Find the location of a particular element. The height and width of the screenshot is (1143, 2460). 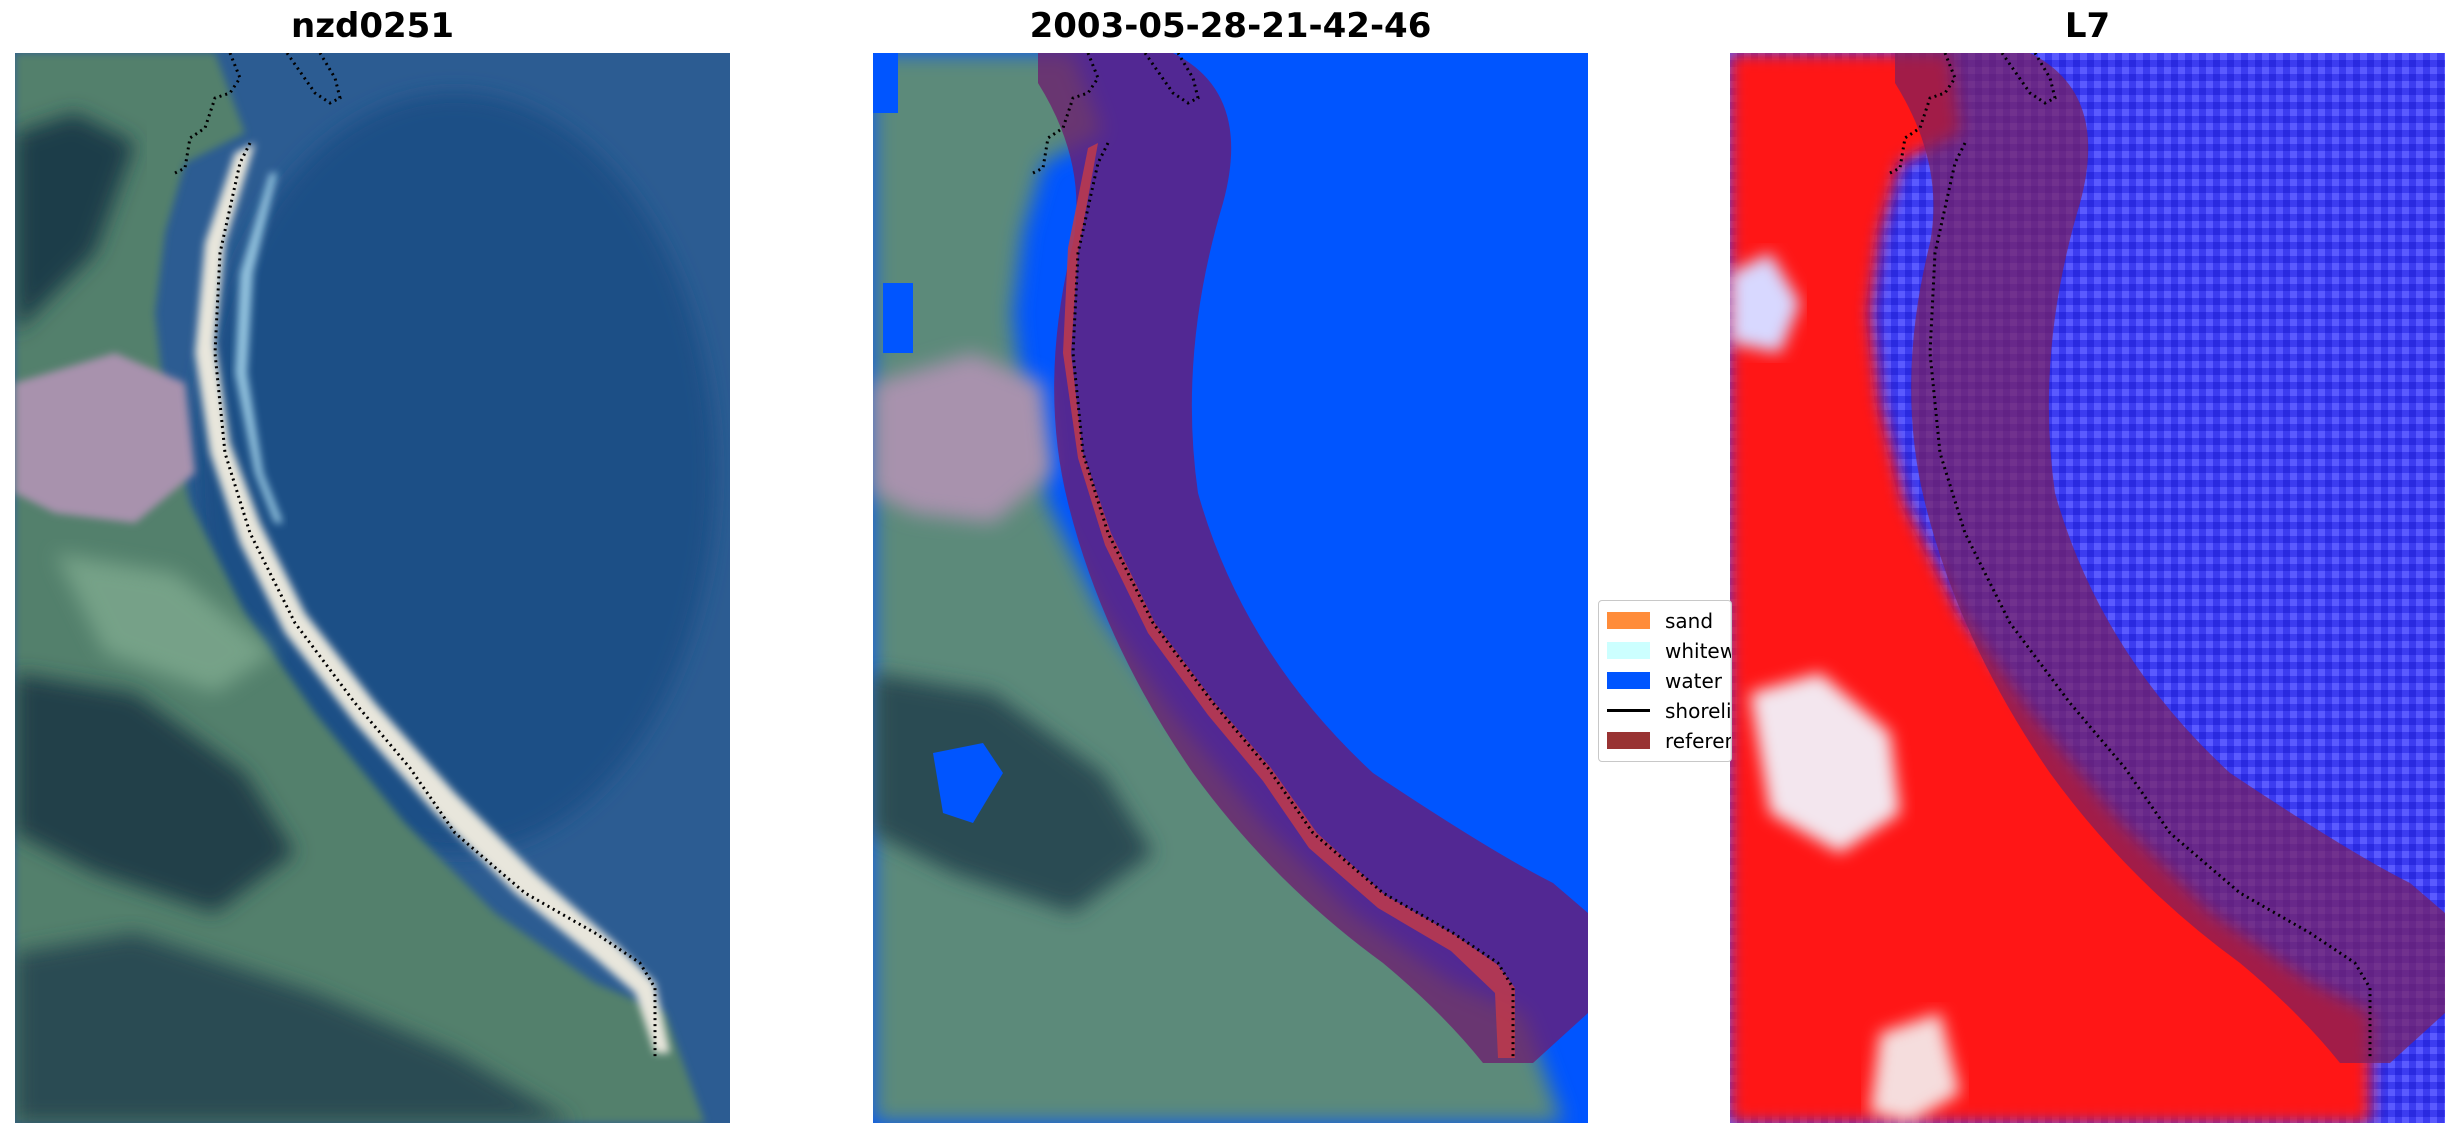

legend-swatch-reference-buffer is located at coordinates (1628, 740).